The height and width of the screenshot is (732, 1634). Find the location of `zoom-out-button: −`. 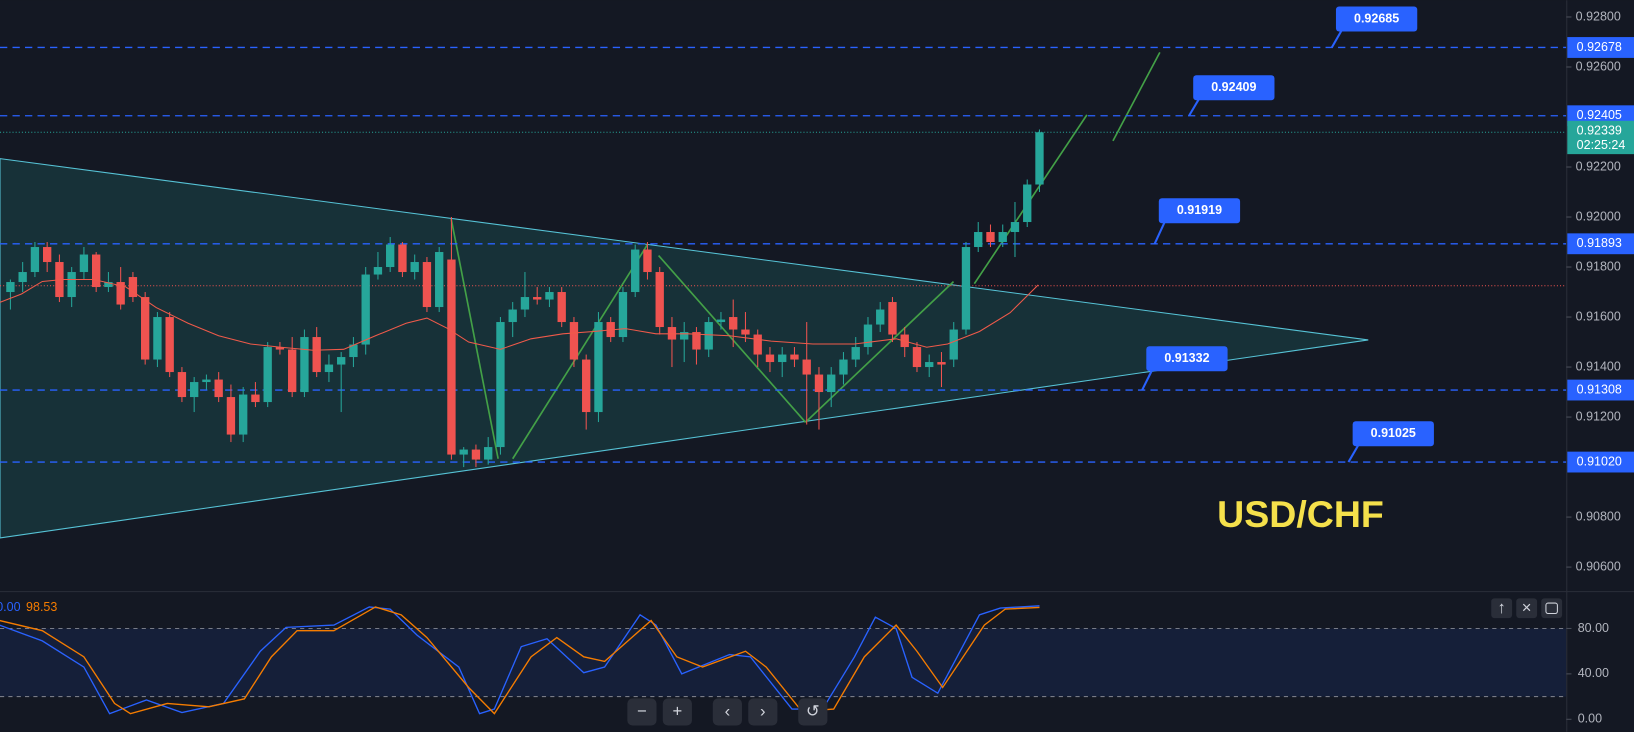

zoom-out-button: − is located at coordinates (642, 712).